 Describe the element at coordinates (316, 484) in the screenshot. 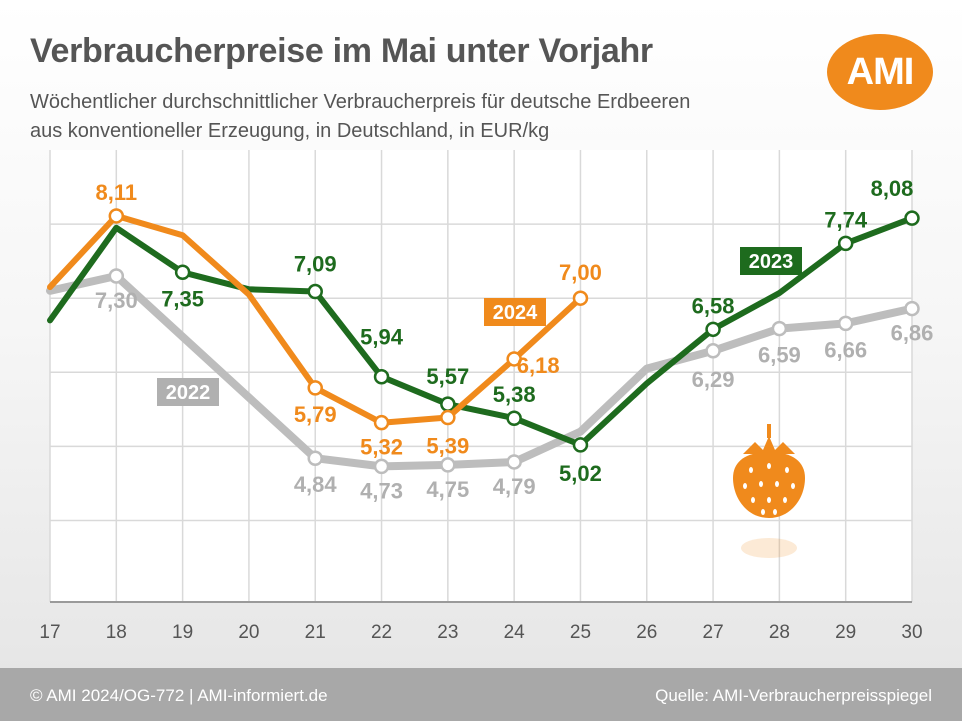

I see `data-label-2022: 4,84` at that location.